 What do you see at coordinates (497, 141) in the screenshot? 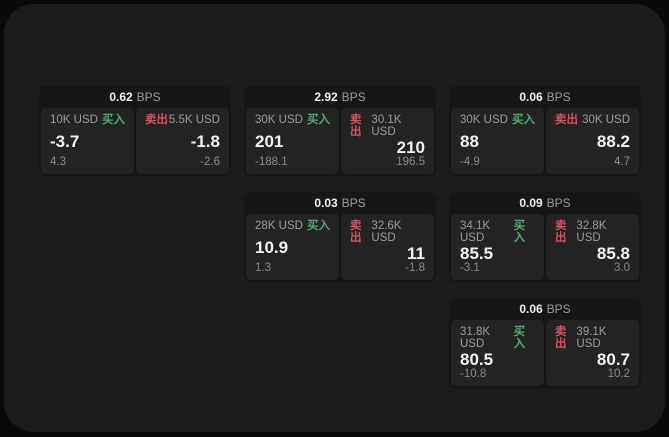
I see `buy-pane: 30K USD 买入 88 -4.9` at bounding box center [497, 141].